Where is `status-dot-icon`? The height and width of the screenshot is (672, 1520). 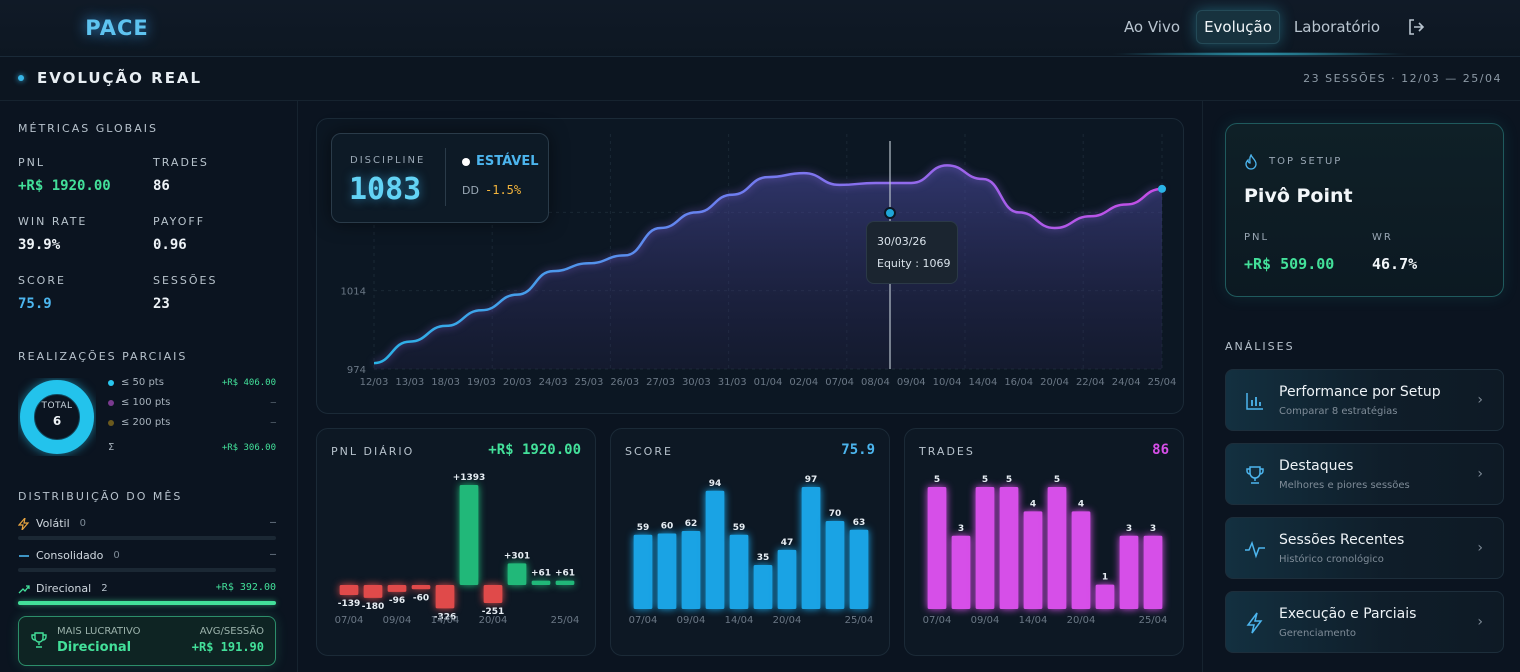
status-dot-icon is located at coordinates (466, 162).